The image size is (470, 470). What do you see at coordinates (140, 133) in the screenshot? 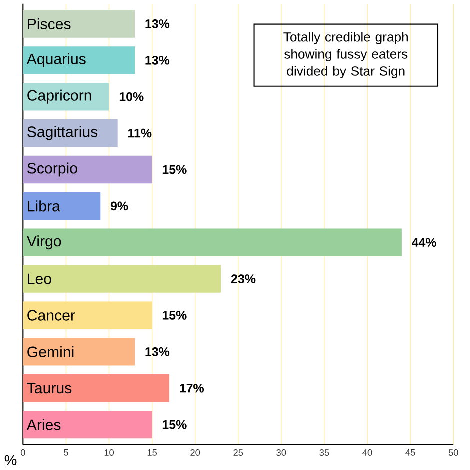
I see `data-label: 11%` at bounding box center [140, 133].